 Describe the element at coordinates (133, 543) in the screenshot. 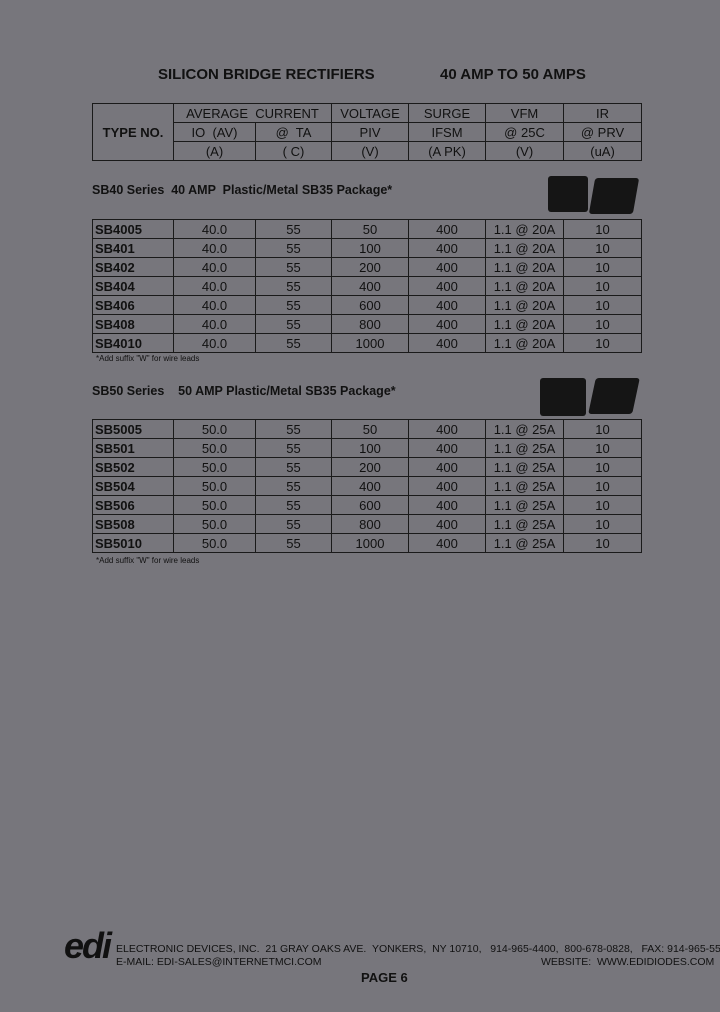

I see `data-cell: SB5010` at that location.